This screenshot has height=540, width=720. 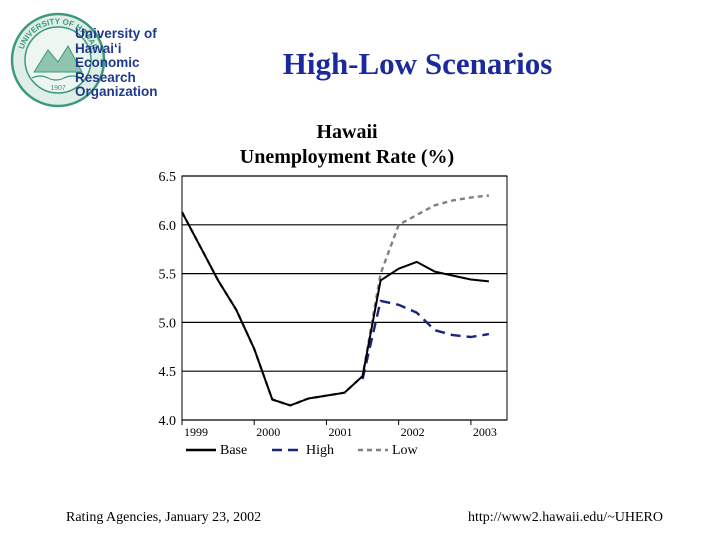 I want to click on university-seal-icon: UNIVERSITY OF HAWAII 1907, so click(x=58, y=60).